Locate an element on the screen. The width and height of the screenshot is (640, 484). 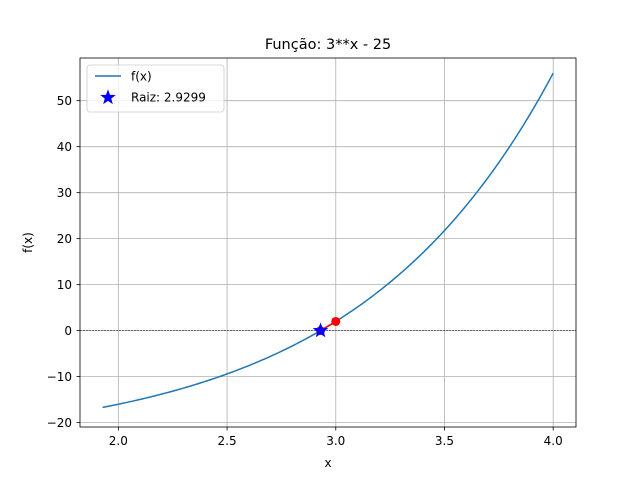
x-axis-ticks: 2.0 2.5 3.0 3.5 4.0 is located at coordinates (336, 437).